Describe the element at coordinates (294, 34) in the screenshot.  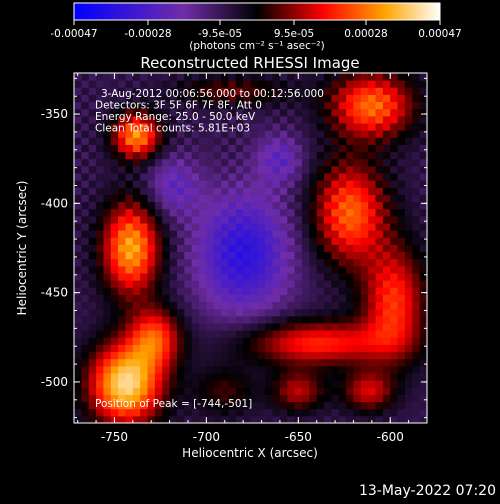
I see `colorbar-tick-label: 9.5e-05` at that location.